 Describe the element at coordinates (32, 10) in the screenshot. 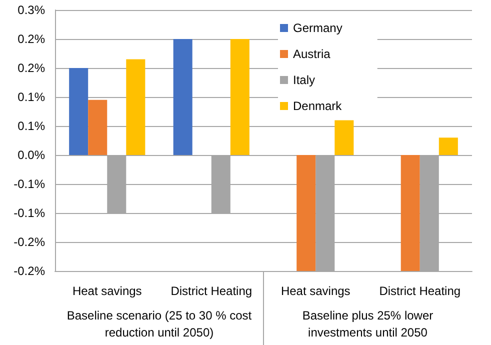

I see `y-tick-label: 0.3%` at that location.